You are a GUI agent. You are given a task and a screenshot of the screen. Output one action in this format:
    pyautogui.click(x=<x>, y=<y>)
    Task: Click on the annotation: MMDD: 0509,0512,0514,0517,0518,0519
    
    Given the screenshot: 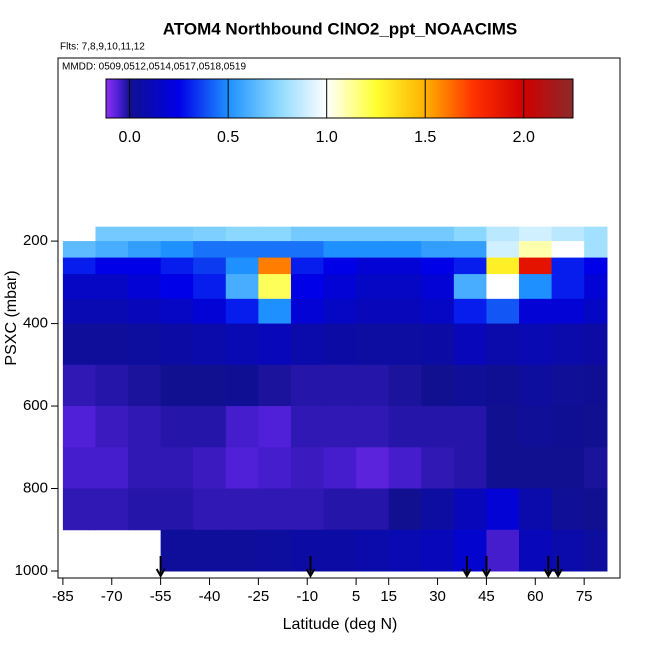 What is the action you would take?
    pyautogui.click(x=154, y=67)
    